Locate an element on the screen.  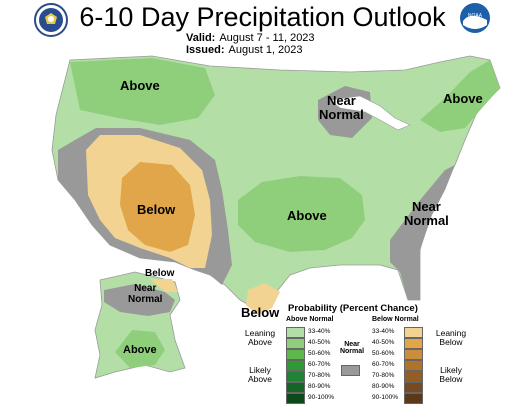
above-northeast-region is located at coordinates (460, 96).